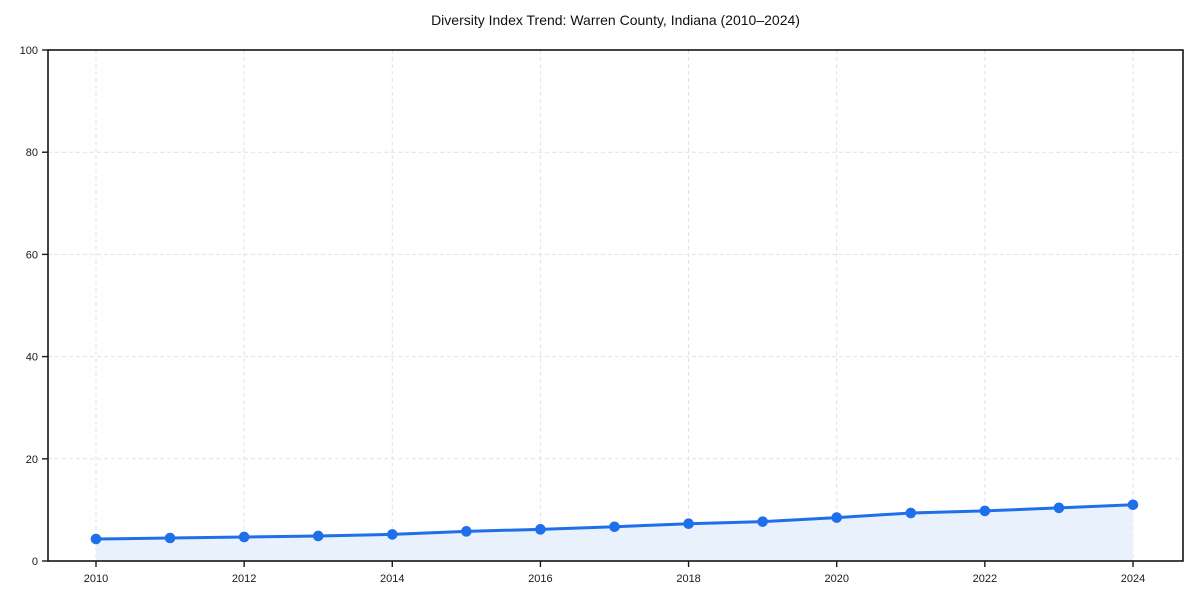 This screenshot has height=600, width=1200. I want to click on x-tick-label: 2012, so click(244, 579).